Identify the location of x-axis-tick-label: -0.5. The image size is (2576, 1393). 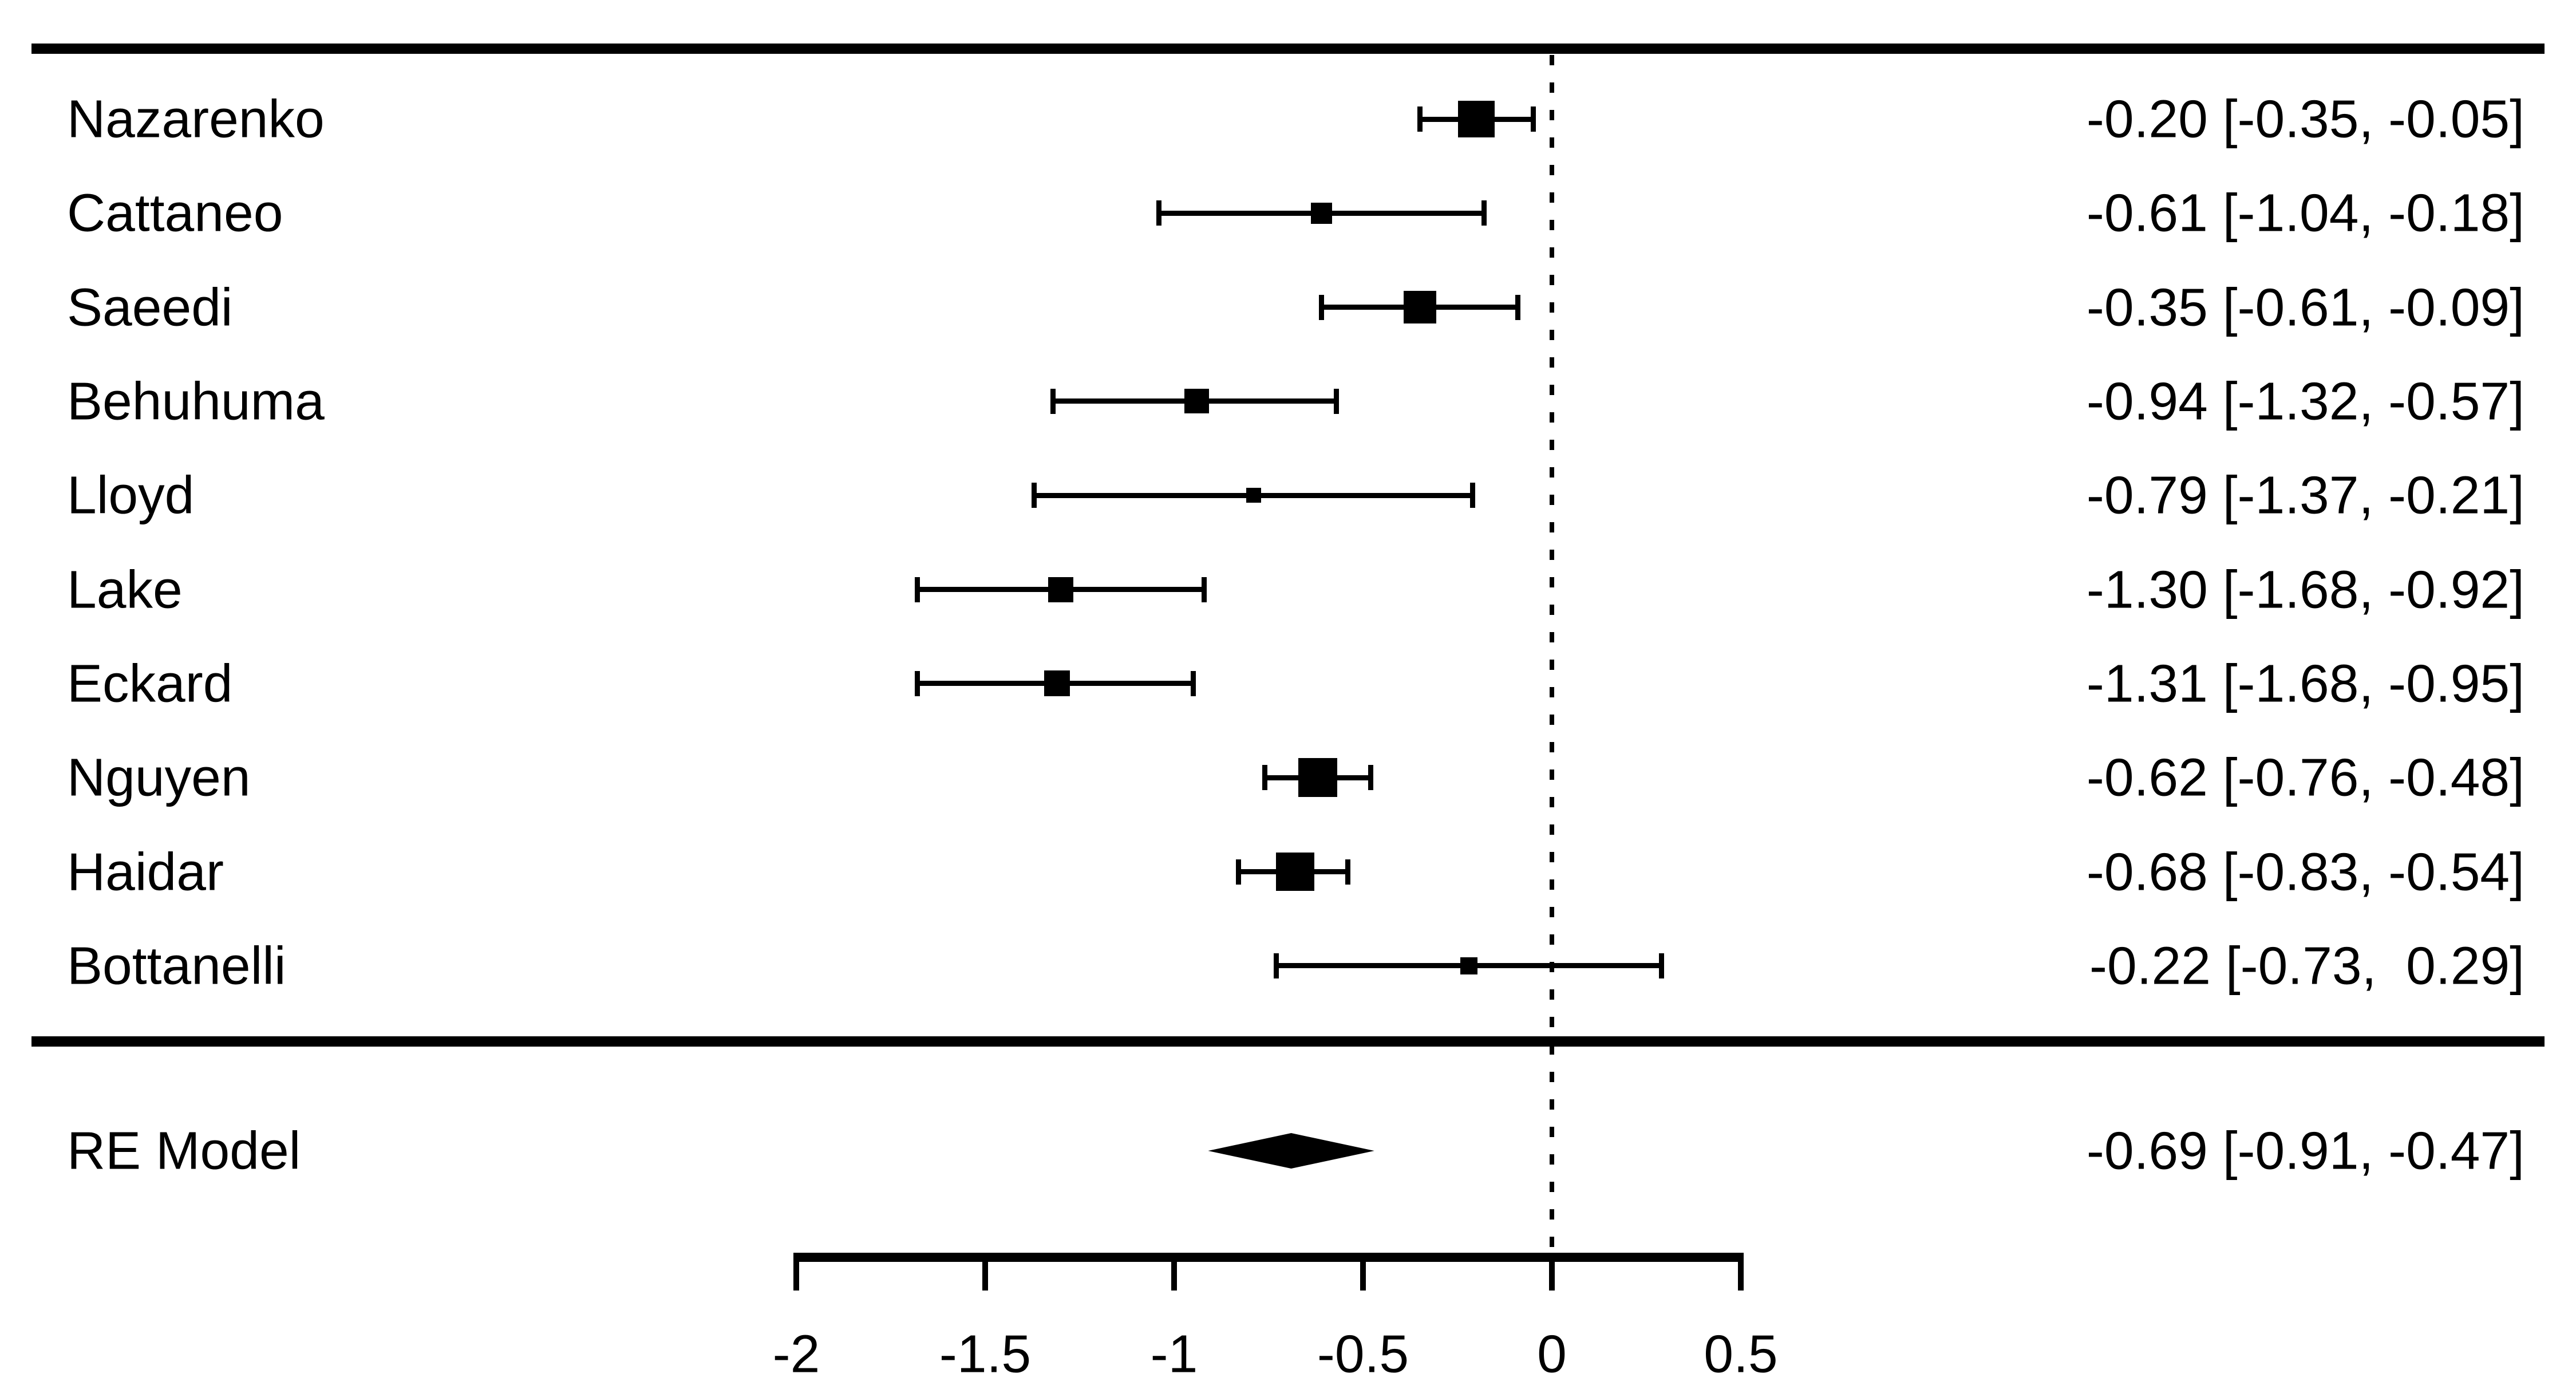
(1363, 1354).